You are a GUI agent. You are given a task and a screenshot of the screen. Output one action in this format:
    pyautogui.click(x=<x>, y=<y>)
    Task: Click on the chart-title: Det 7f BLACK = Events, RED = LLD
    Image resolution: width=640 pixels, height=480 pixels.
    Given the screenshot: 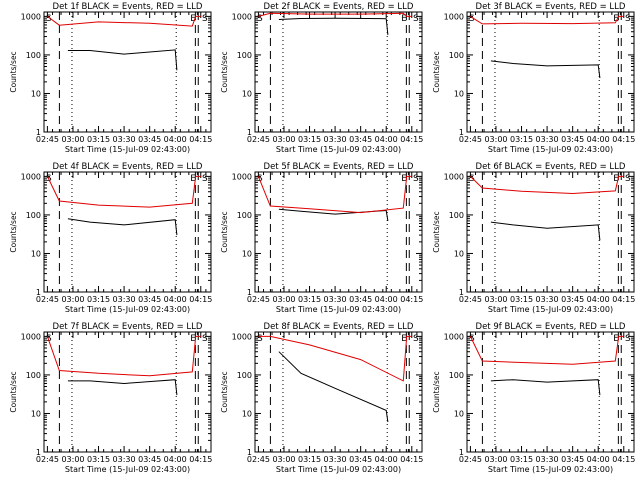 What is the action you would take?
    pyautogui.click(x=128, y=327)
    